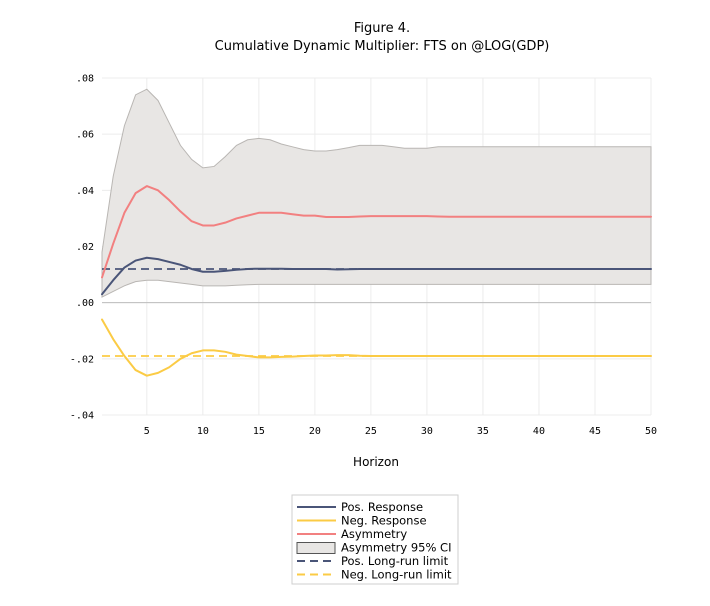 The width and height of the screenshot is (710, 606). I want to click on y-axis-ticks: -.04 -.02 .00 .02 .04 .06 .08, so click(82, 248).